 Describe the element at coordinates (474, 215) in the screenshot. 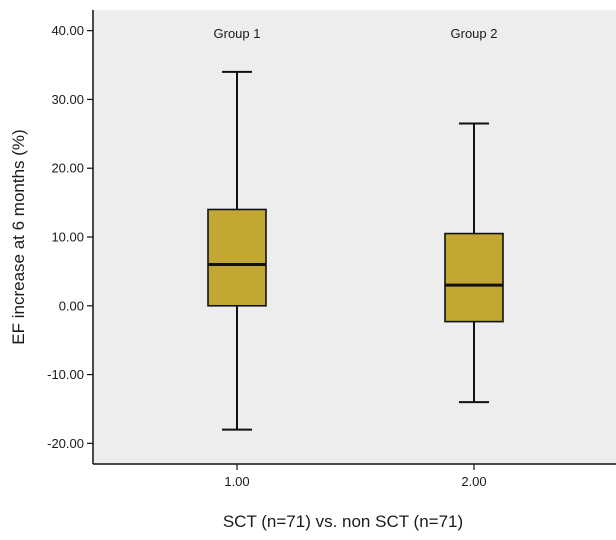

I see `box-group: Group 2` at that location.